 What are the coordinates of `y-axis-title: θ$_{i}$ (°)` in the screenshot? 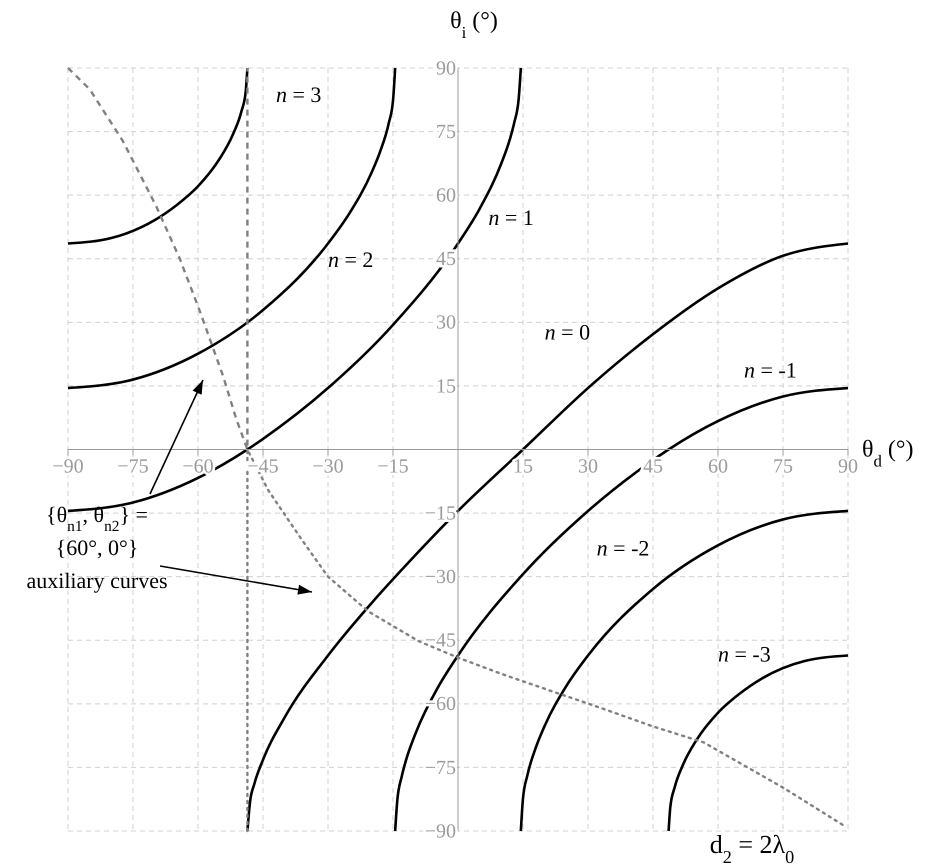 It's located at (474, 25).